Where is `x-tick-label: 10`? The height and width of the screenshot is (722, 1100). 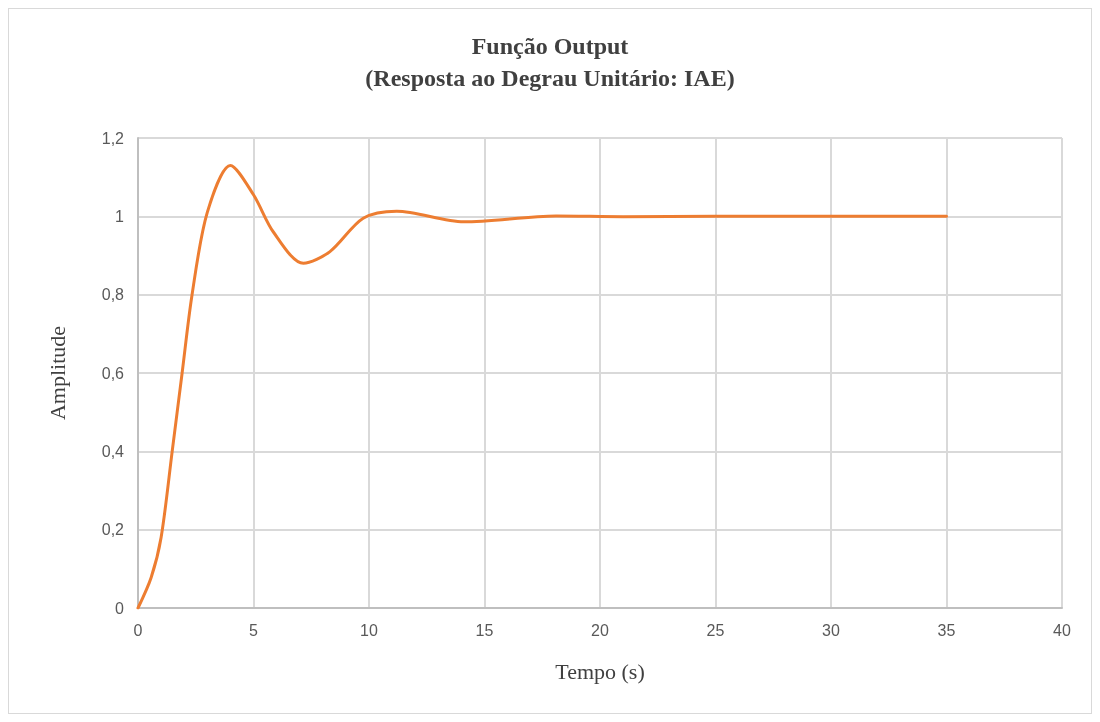
x-tick-label: 10 is located at coordinates (369, 630).